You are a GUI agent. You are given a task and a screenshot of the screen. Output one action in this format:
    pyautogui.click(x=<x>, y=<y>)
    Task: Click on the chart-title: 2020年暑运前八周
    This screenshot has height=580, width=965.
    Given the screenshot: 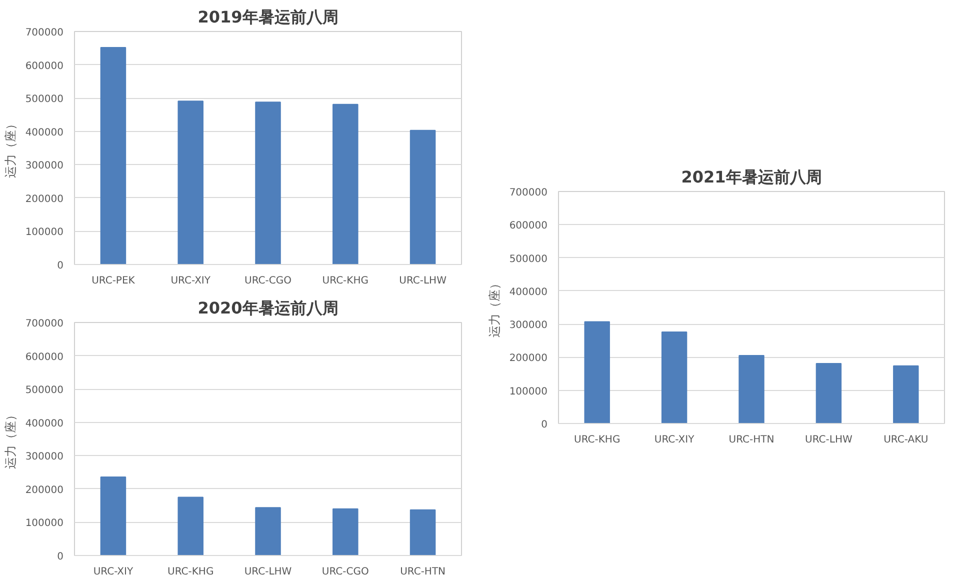 What is the action you would take?
    pyautogui.click(x=268, y=308)
    